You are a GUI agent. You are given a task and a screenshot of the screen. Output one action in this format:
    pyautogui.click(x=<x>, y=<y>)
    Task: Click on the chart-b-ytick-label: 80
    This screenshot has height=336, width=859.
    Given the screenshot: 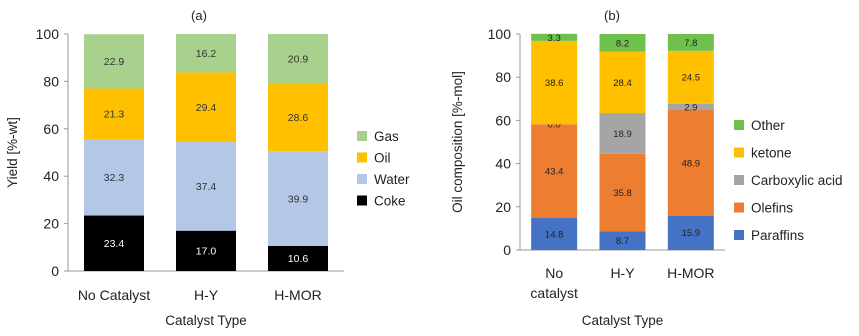 What is the action you would take?
    pyautogui.click(x=503, y=77)
    